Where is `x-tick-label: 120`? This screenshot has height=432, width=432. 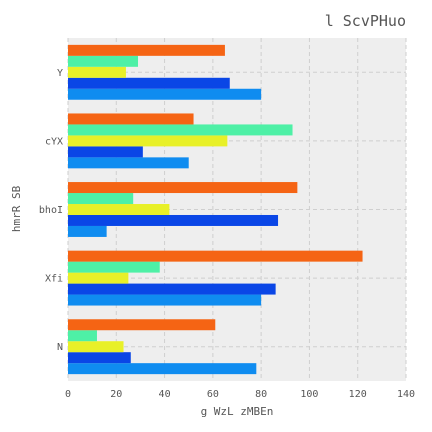 x-tick-label: 120 is located at coordinates (358, 394).